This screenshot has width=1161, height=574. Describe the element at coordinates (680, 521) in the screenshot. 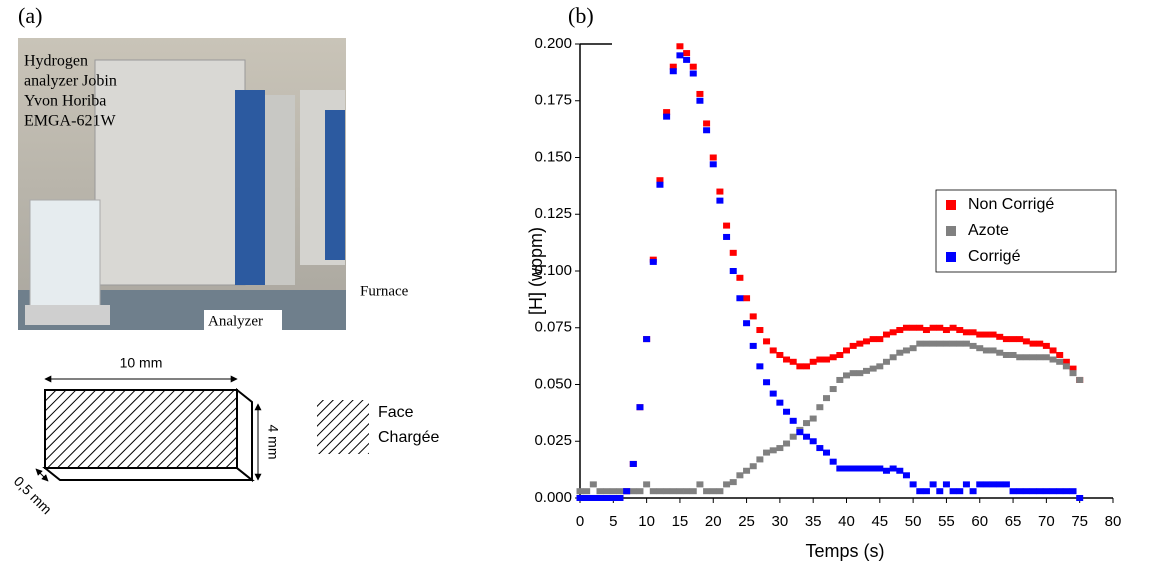

I see `x-tick-label: 15` at that location.